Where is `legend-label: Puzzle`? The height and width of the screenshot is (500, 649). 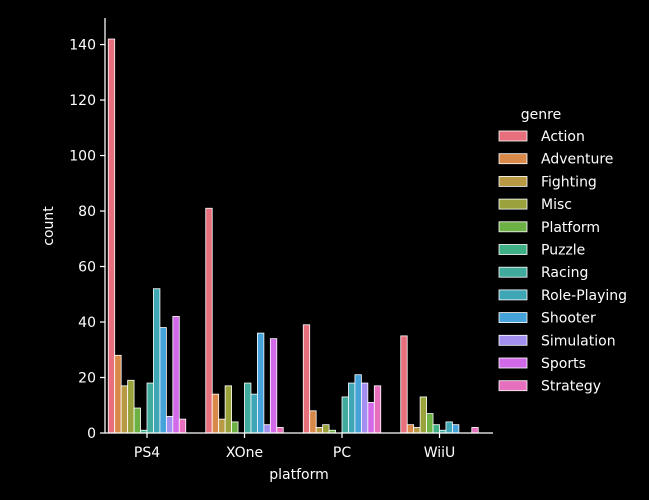 legend-label: Puzzle is located at coordinates (563, 251).